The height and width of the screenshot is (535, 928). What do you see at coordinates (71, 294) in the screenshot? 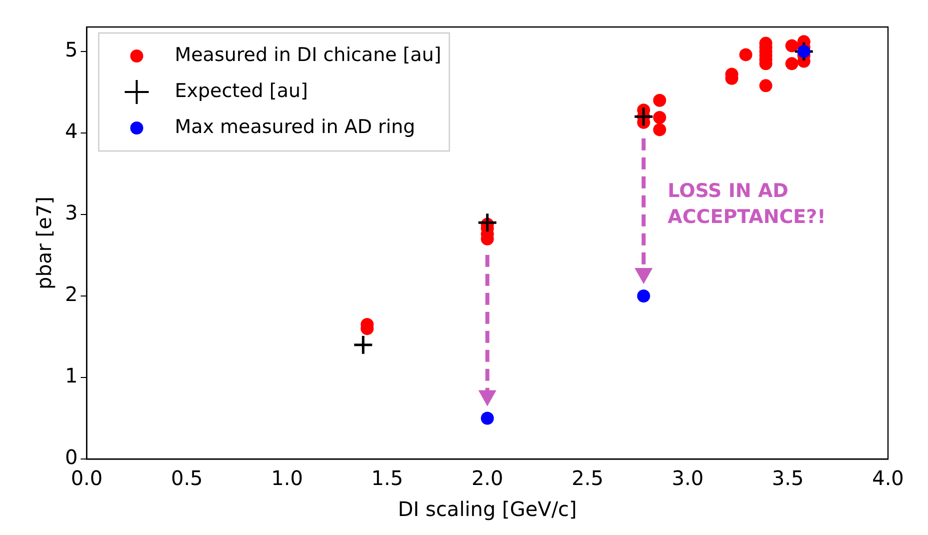
I see `y-tick-label: 2` at bounding box center [71, 294].